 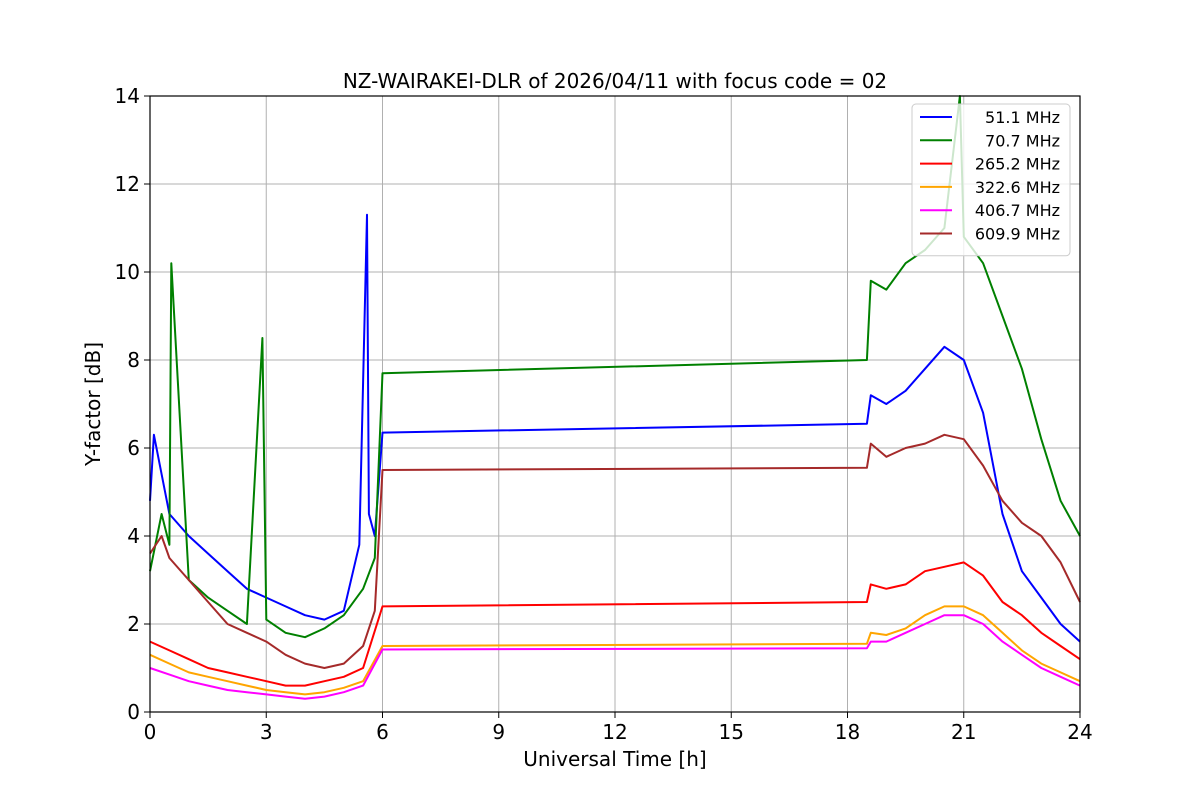 What do you see at coordinates (127, 272) in the screenshot?
I see `y-tick-label: 10` at bounding box center [127, 272].